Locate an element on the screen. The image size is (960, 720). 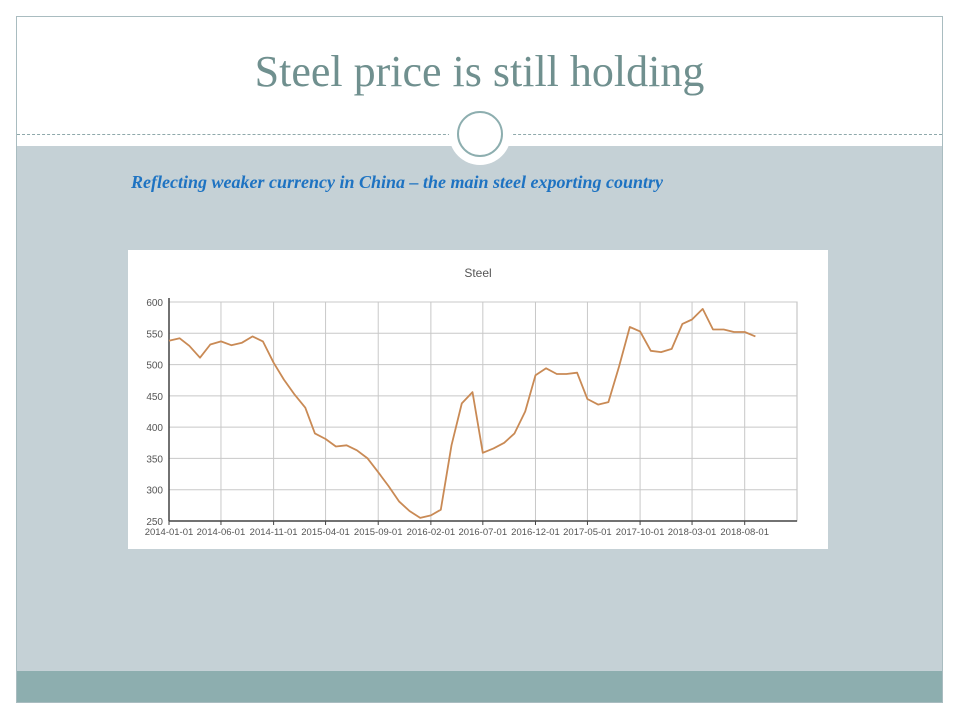
x-tick-label: 2015-09-01 is located at coordinates (378, 532).